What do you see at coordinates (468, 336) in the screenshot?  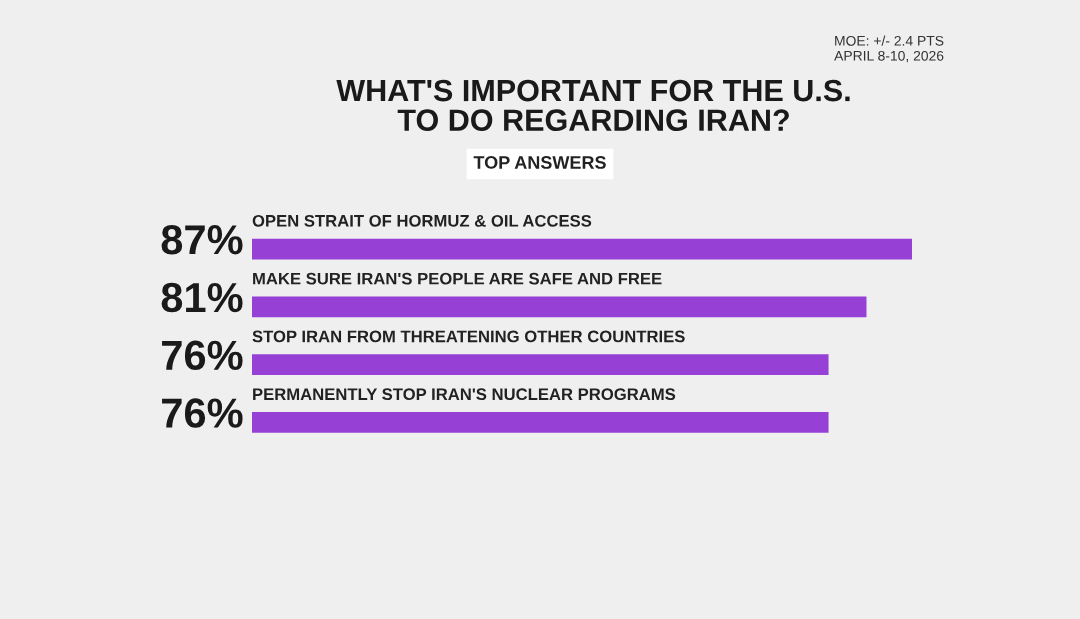 I see `y-tick-label: STOP IRAN FROM THREATENING OTHER COUNTRIES` at bounding box center [468, 336].